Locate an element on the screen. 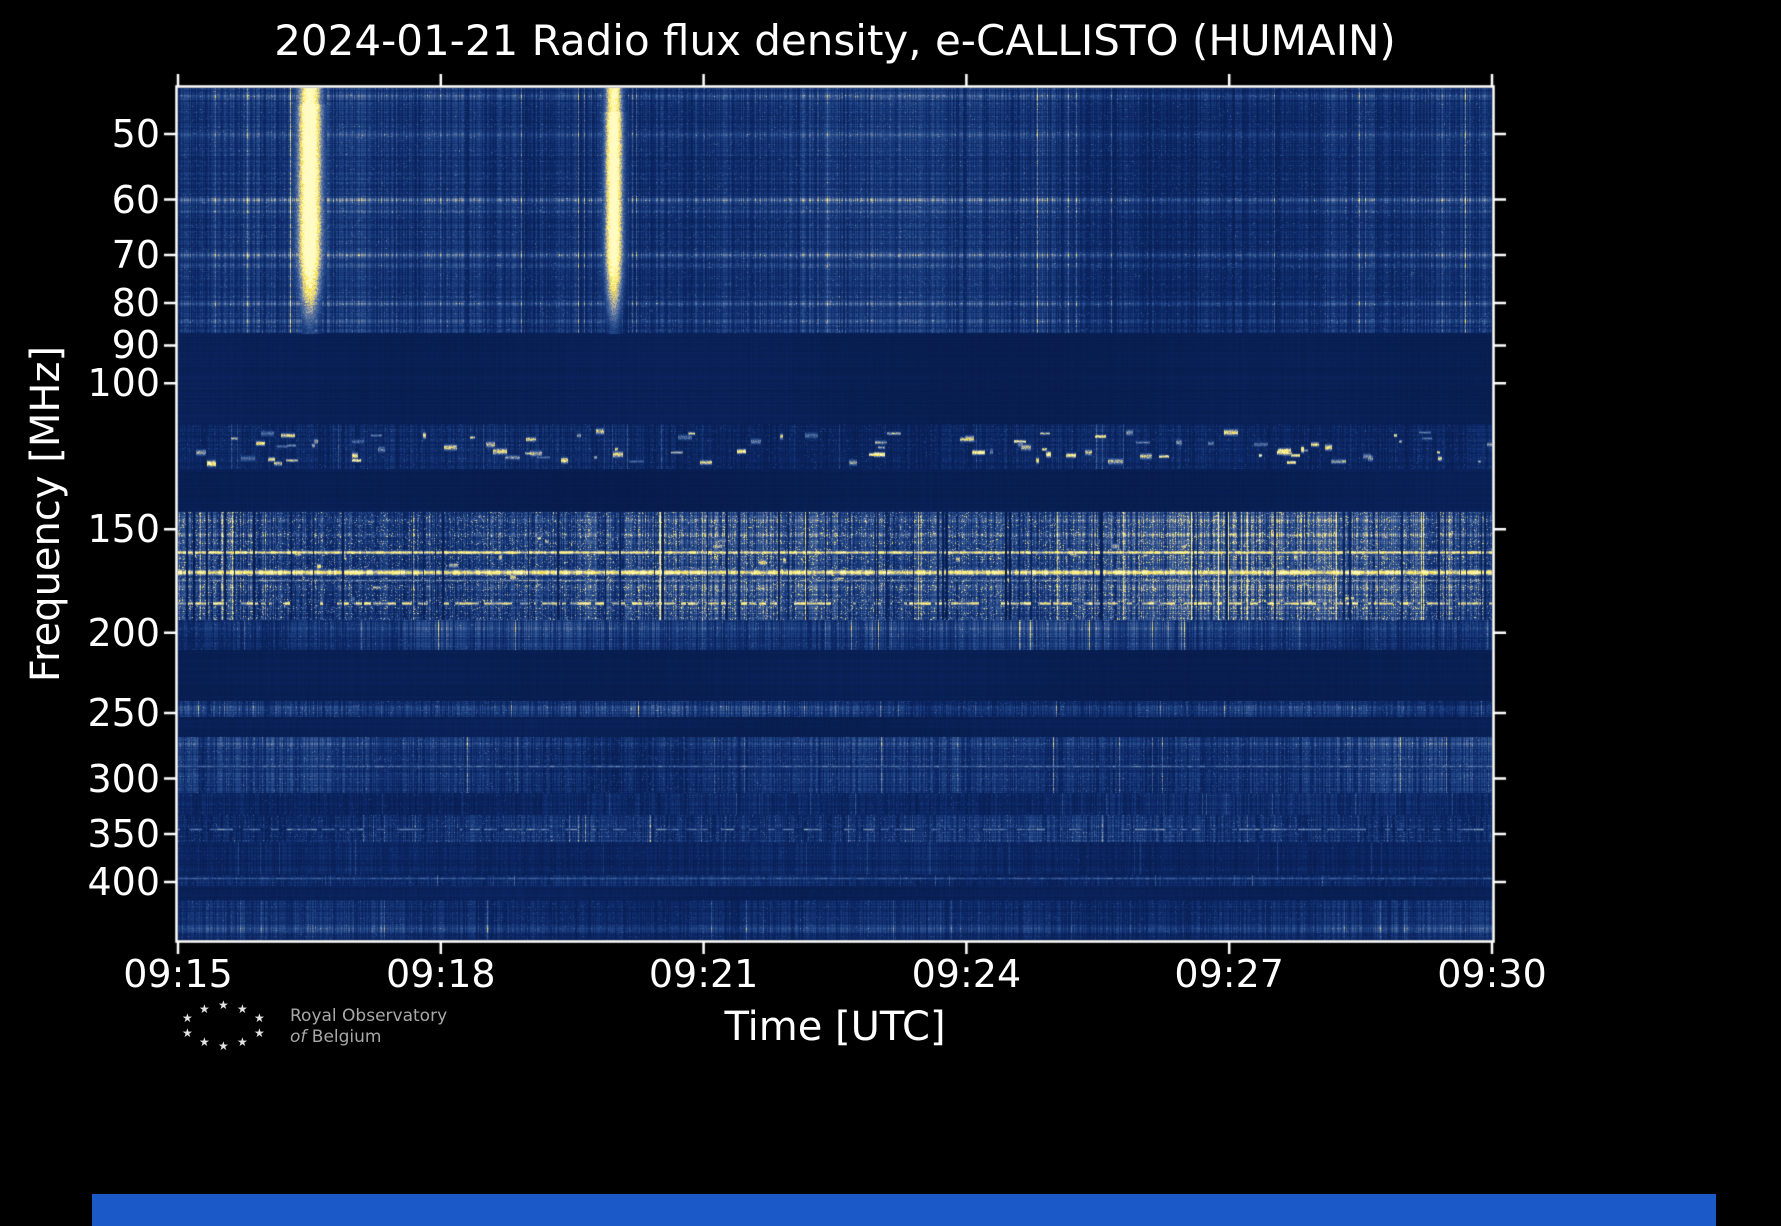 The width and height of the screenshot is (1781, 1226). logo-text-line1: Royal Observatory is located at coordinates (369, 1016).